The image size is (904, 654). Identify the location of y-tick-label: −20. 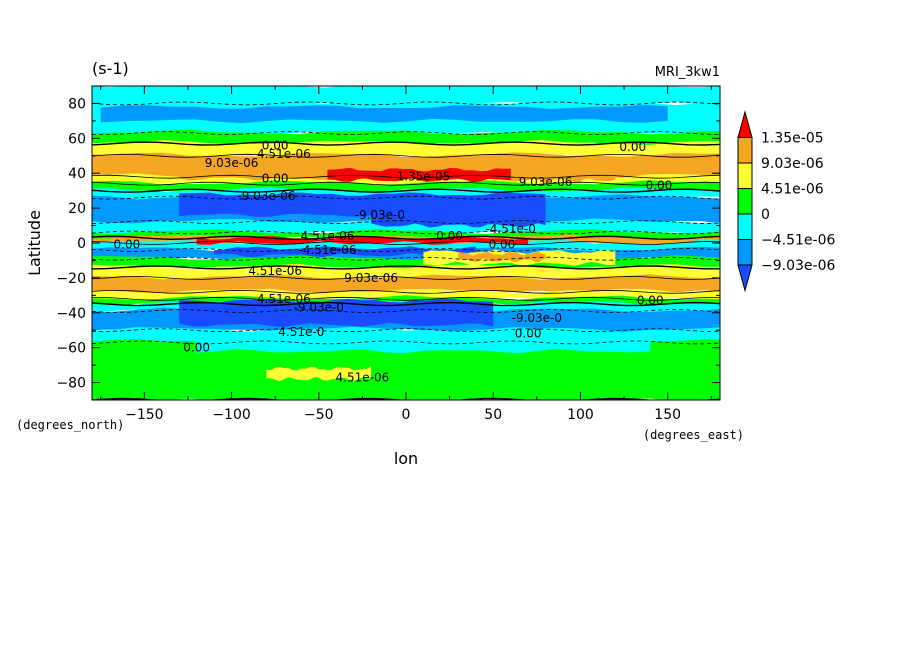
(71, 279).